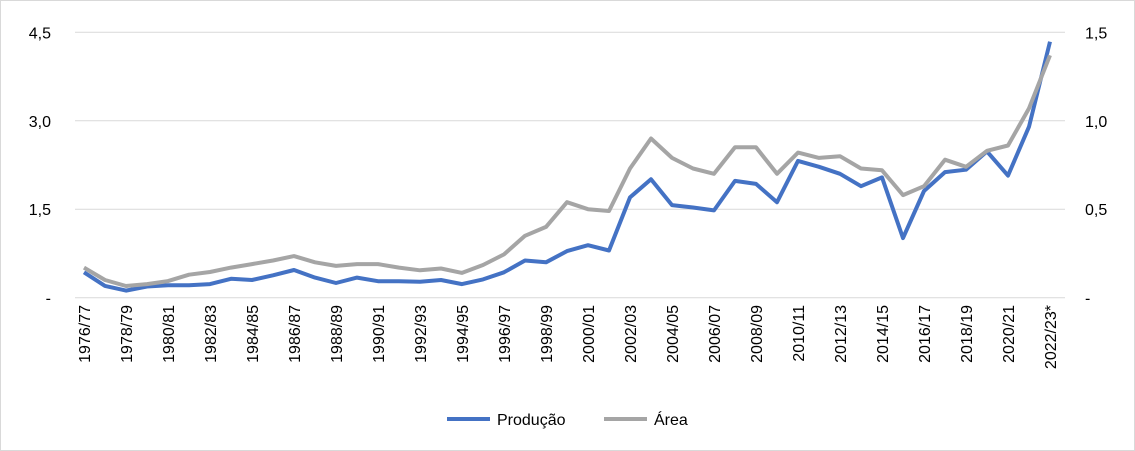 The image size is (1135, 451). I want to click on x-tick-label: 1988/89, so click(337, 334).